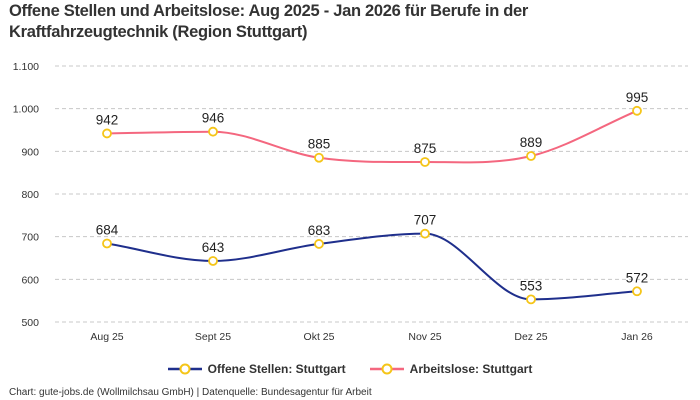  Describe the element at coordinates (637, 337) in the screenshot. I see `x-tick-label: Jan 26` at that location.